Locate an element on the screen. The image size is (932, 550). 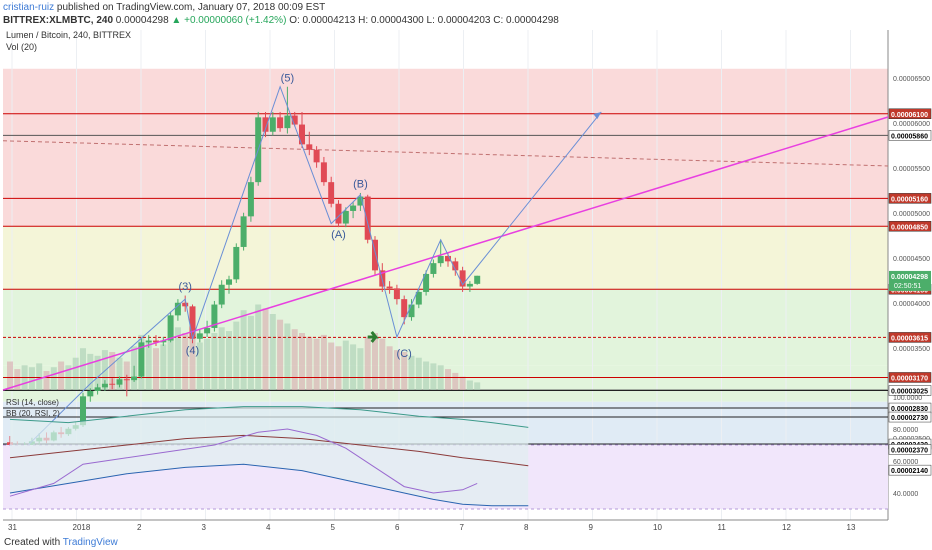
last-price-label: 0.00004298 is located at coordinates (909, 277).